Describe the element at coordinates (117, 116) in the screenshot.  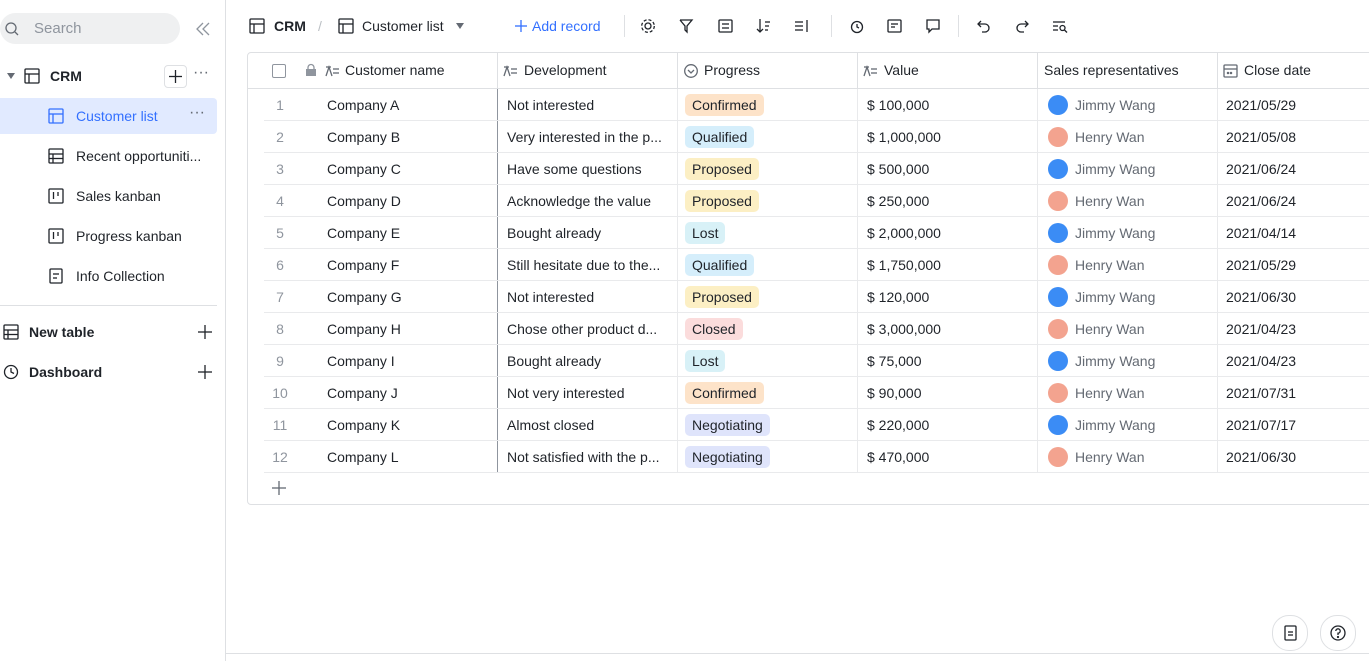
I see `view-name: Customer list` at that location.